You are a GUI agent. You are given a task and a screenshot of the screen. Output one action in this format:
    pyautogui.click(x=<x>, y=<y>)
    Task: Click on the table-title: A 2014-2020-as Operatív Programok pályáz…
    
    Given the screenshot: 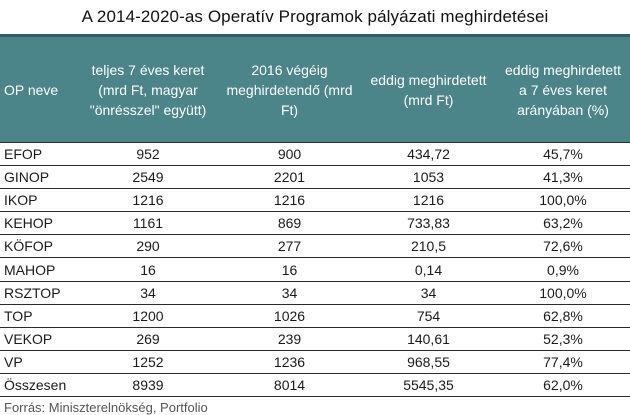 What is the action you would take?
    pyautogui.click(x=315, y=16)
    